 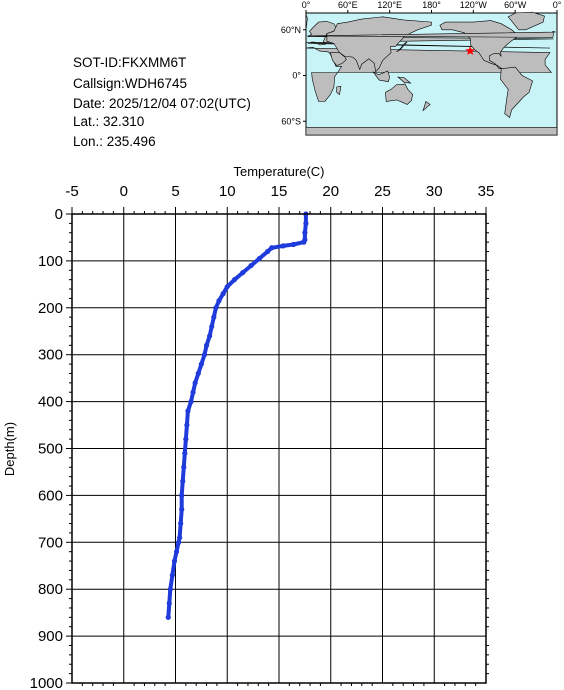 What do you see at coordinates (296, 76) in the screenshot?
I see `map-lat-label: 0°` at bounding box center [296, 76].